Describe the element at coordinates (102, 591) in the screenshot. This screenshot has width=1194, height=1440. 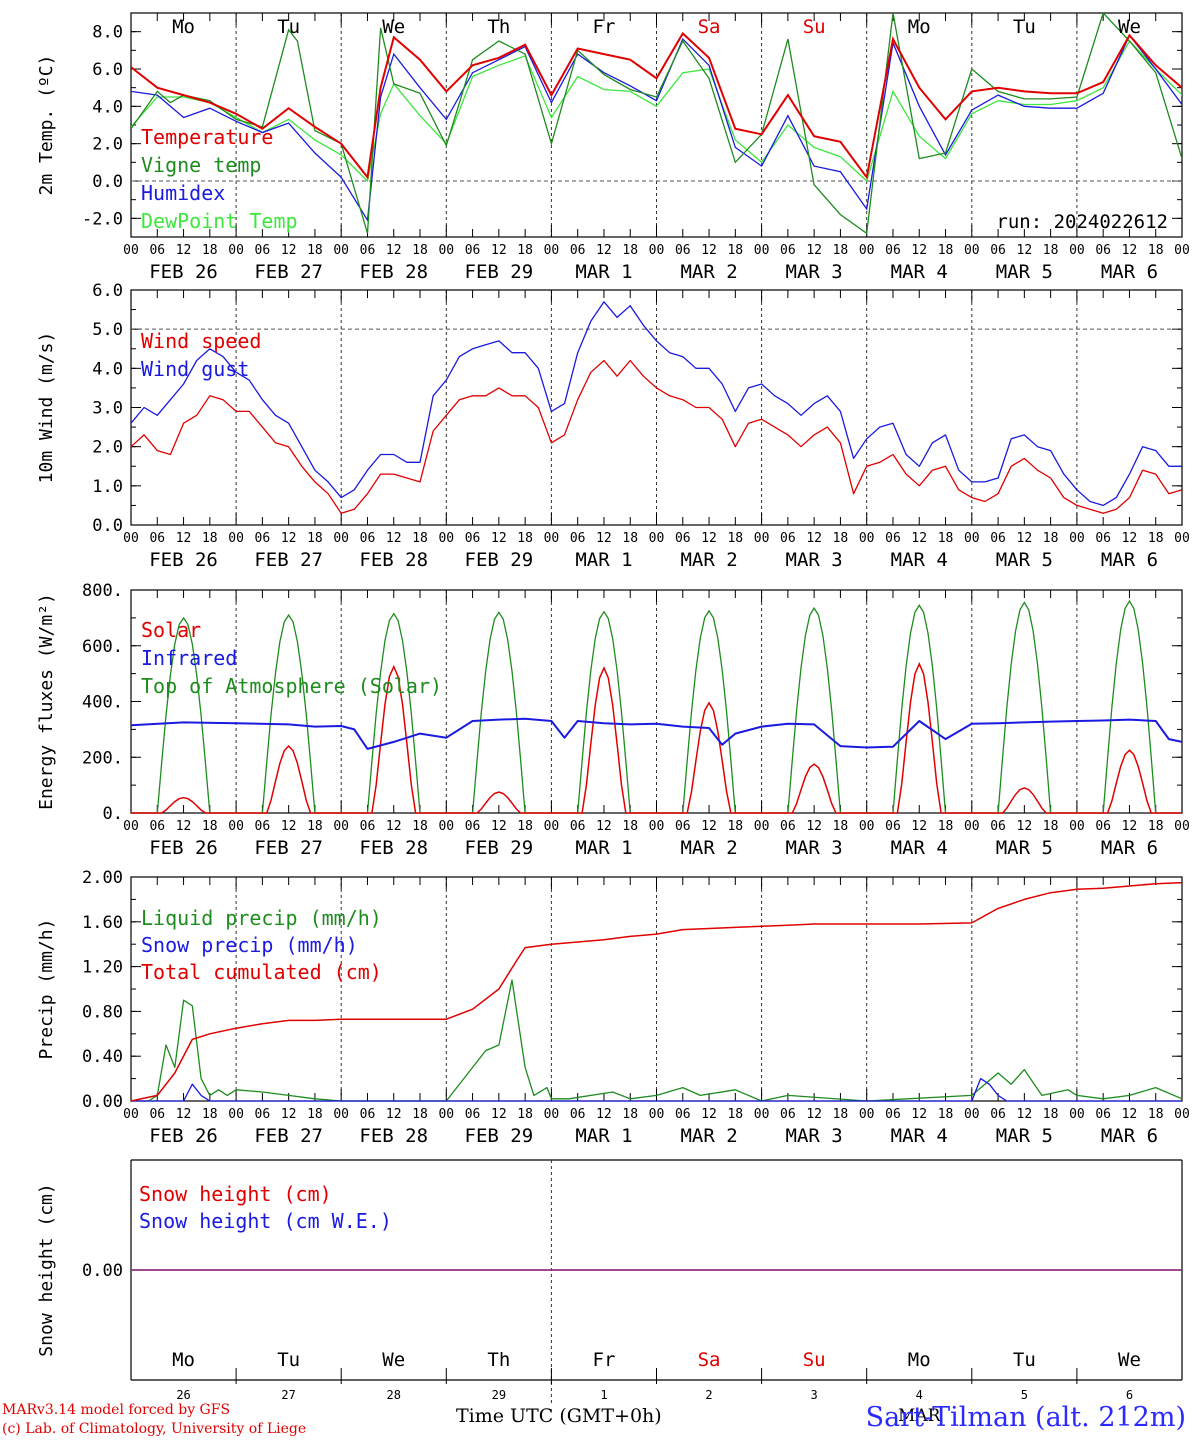
I see `y-tick-label: 800.` at that location.